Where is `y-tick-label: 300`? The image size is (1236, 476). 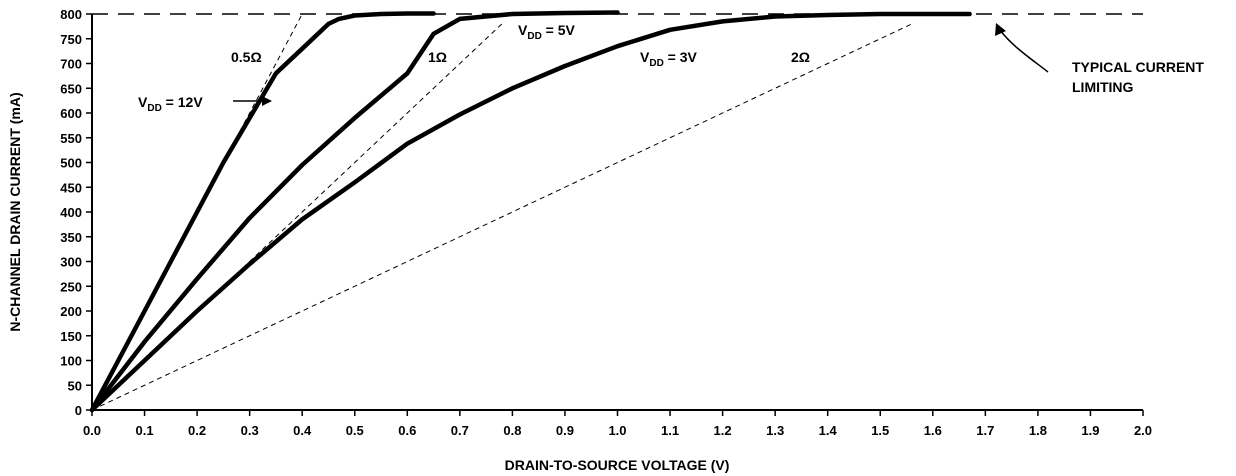
y-tick-label: 300 is located at coordinates (71, 262).